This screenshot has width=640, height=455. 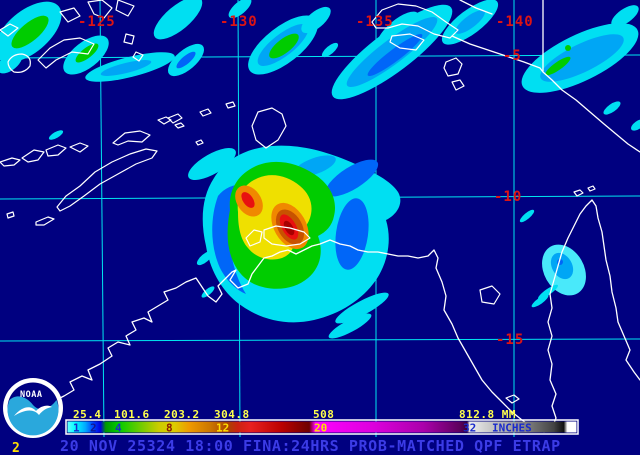 What do you see at coordinates (93, 428) in the screenshot?
I see `inch-label: 2` at bounding box center [93, 428].